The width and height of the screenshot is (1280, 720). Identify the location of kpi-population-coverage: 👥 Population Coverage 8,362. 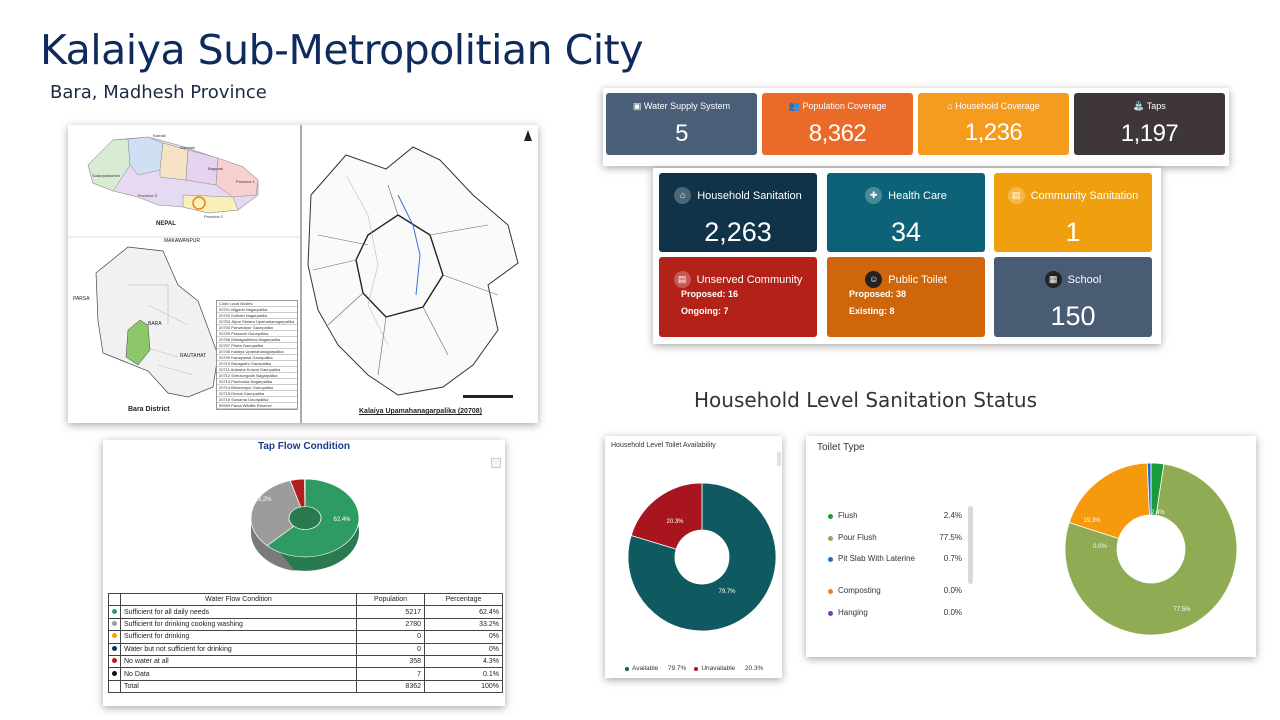
(837, 124).